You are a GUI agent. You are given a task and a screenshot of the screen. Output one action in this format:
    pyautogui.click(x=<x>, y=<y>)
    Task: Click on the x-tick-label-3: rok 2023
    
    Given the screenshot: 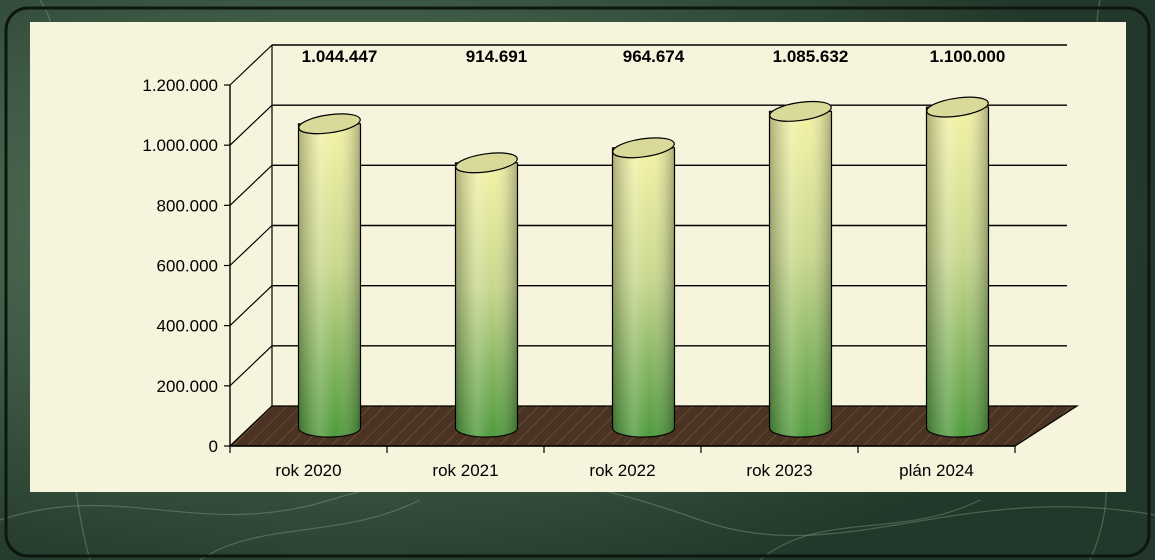 What is the action you would take?
    pyautogui.click(x=779, y=470)
    